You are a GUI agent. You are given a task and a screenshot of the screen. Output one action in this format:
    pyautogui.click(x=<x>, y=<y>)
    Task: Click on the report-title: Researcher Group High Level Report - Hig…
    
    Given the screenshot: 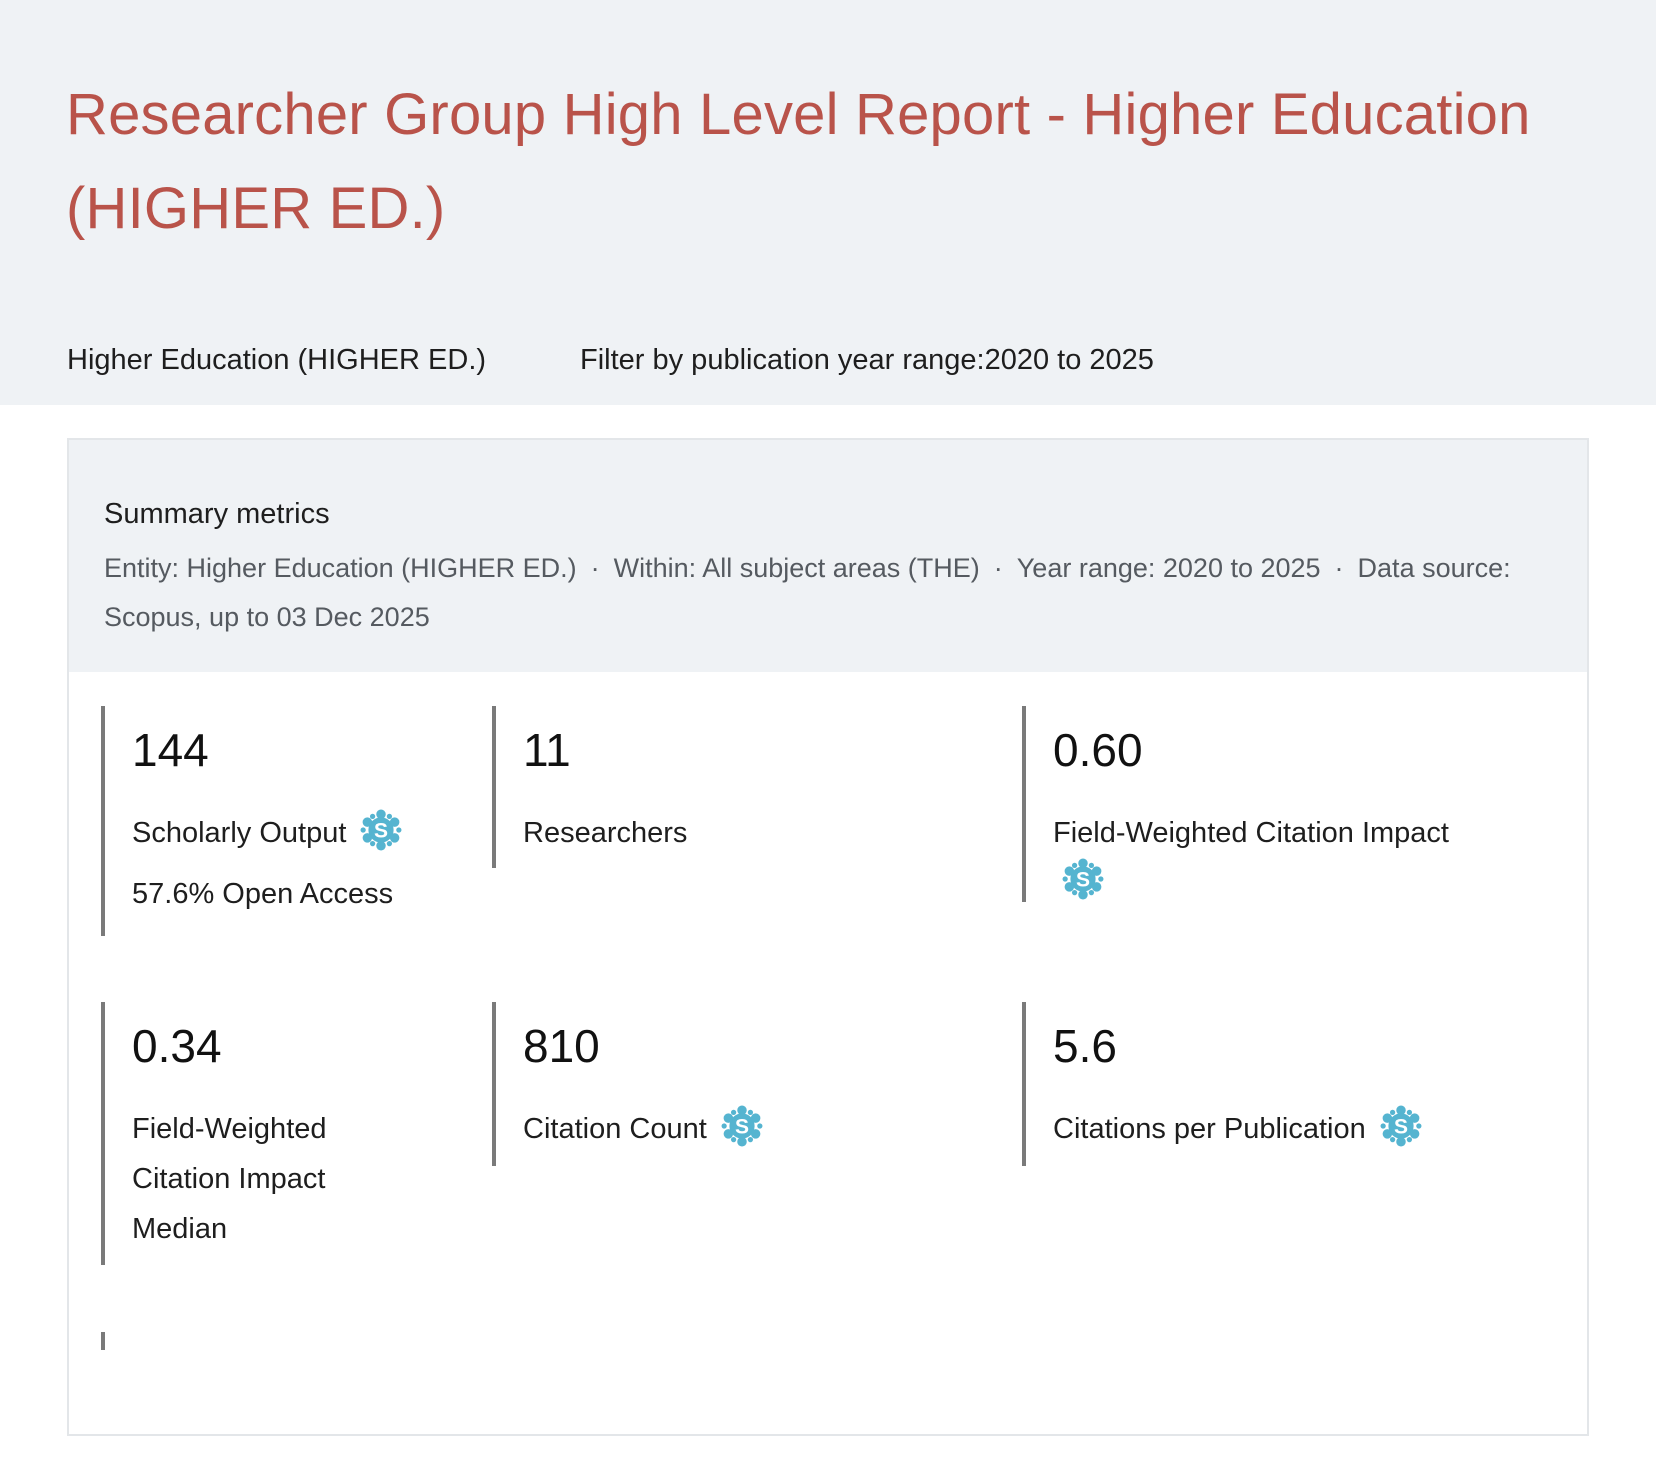 What is the action you would take?
    pyautogui.click(x=798, y=161)
    